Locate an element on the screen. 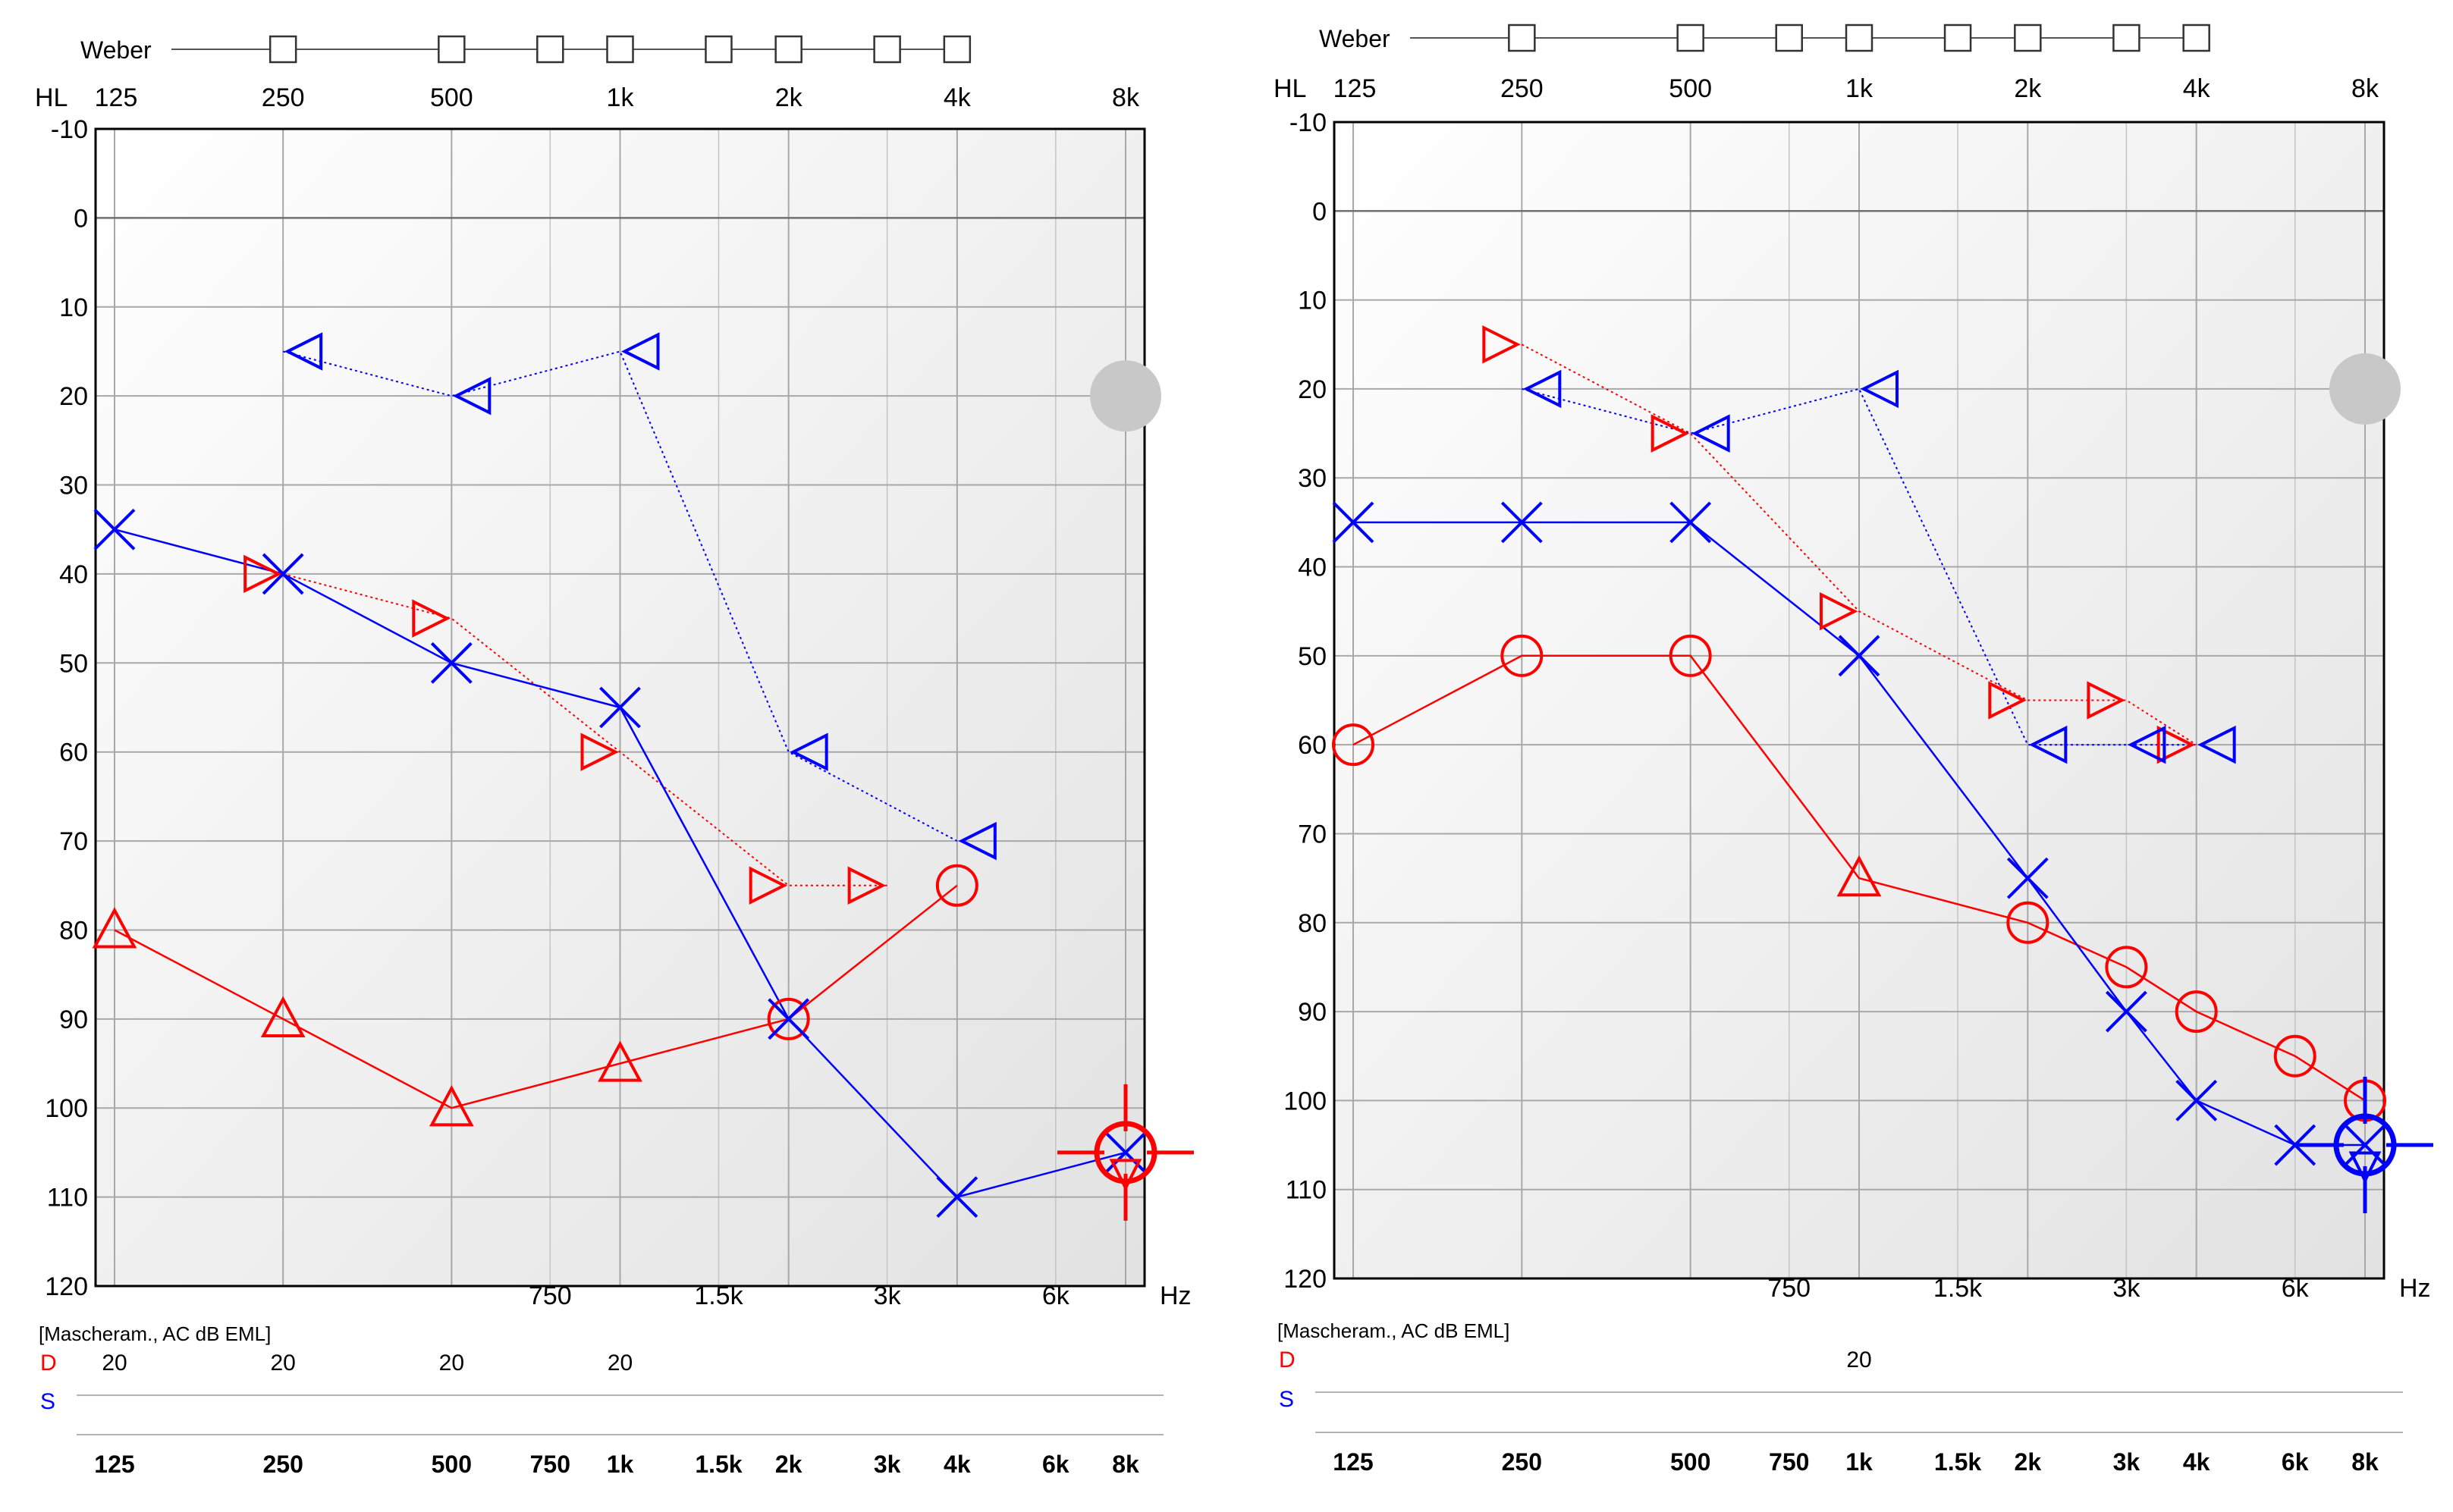  freq-mid-label: 1.5k is located at coordinates (718, 1295).